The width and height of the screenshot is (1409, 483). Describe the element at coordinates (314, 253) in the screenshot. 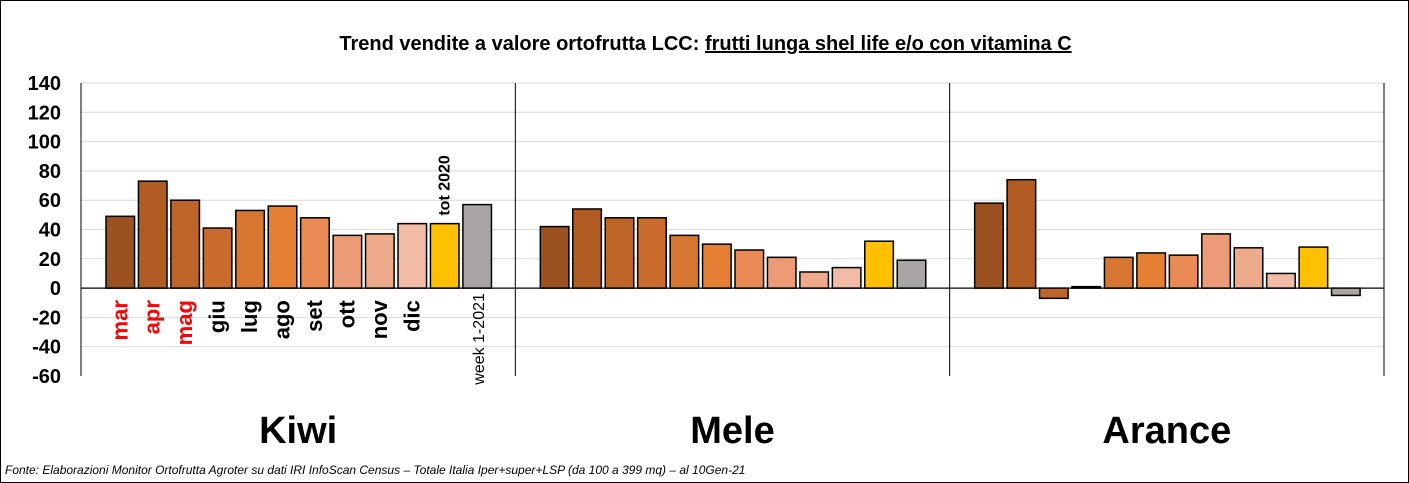

I see `bar-kiwi-set` at that location.